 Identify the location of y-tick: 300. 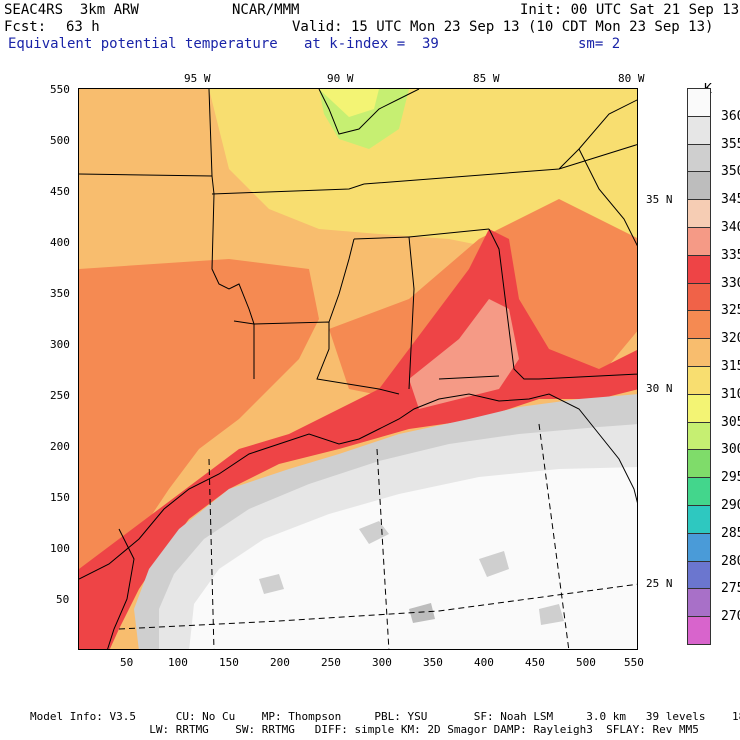
(60, 344).